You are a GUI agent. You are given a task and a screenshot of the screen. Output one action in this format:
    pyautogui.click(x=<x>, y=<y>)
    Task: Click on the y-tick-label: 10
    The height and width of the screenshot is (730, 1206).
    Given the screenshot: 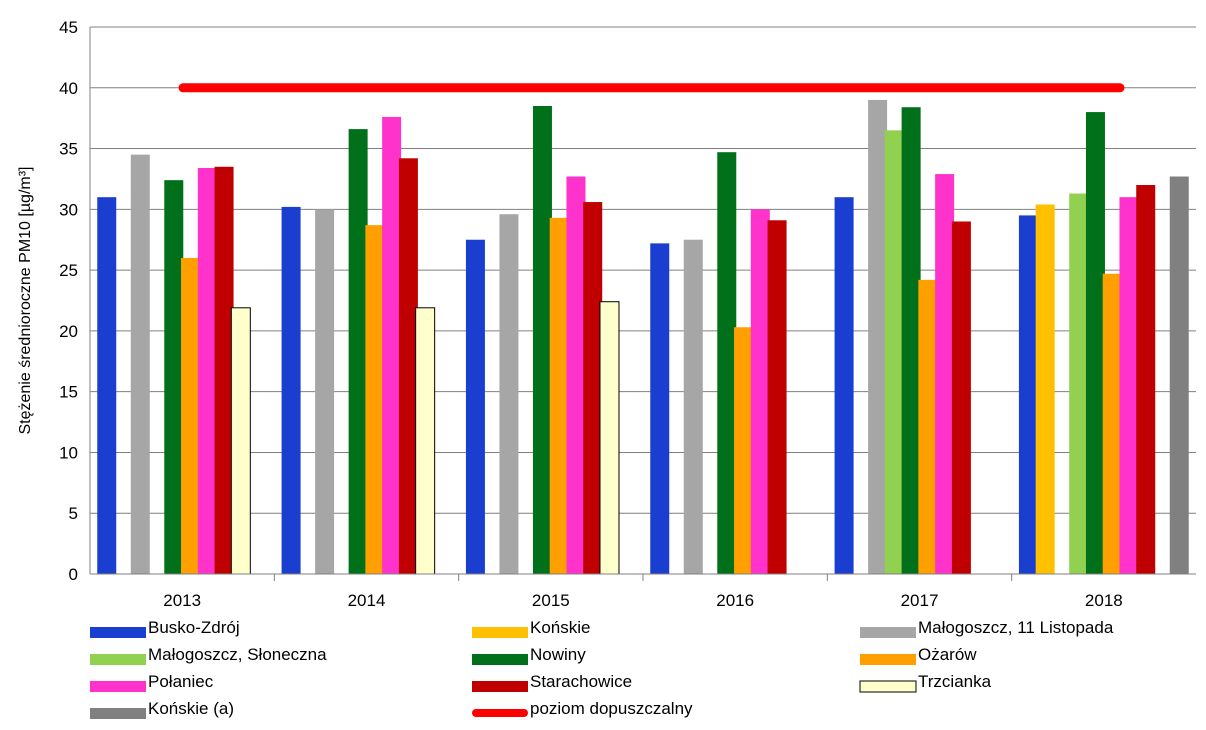 What is the action you would take?
    pyautogui.click(x=68, y=452)
    